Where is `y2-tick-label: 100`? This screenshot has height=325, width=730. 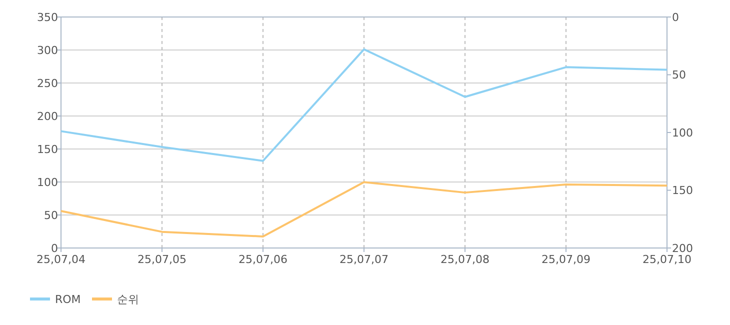
y2-tick-label: 100 is located at coordinates (682, 133).